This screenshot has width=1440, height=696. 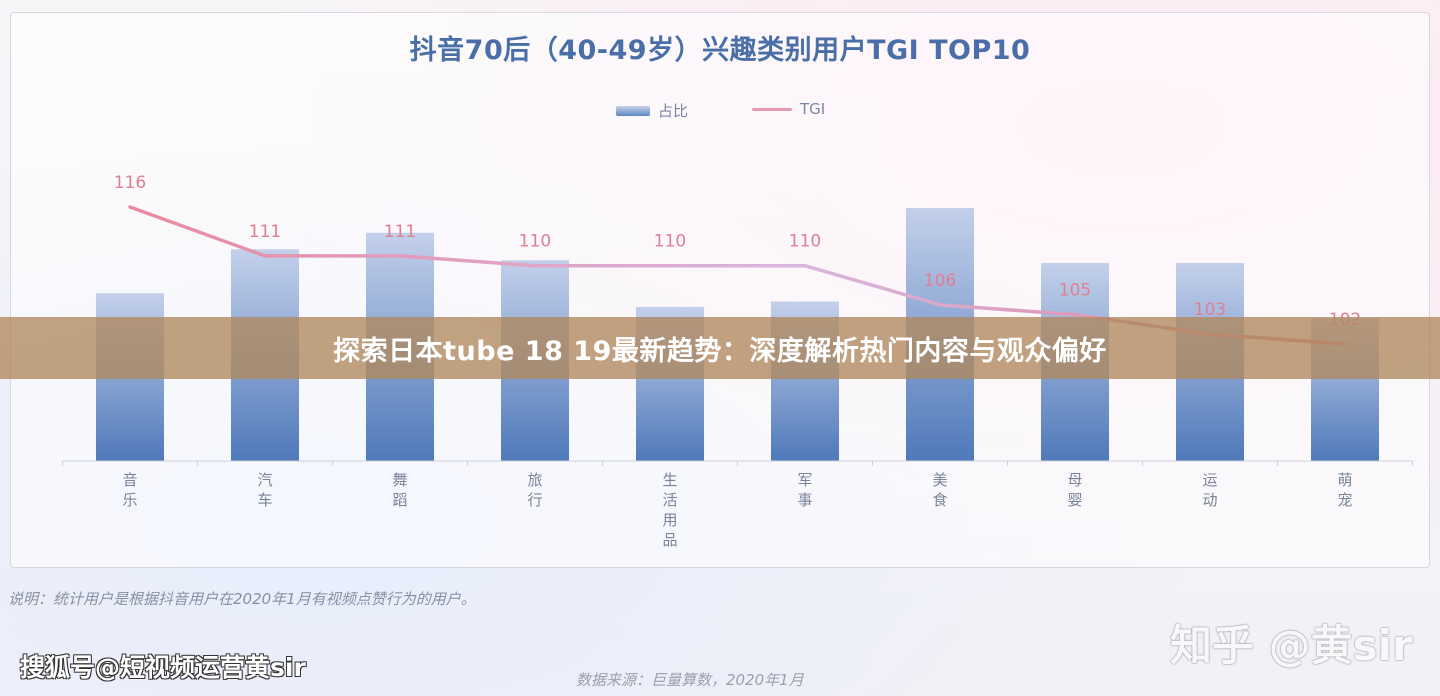 I want to click on legend-label-line: TGI, so click(x=813, y=109).